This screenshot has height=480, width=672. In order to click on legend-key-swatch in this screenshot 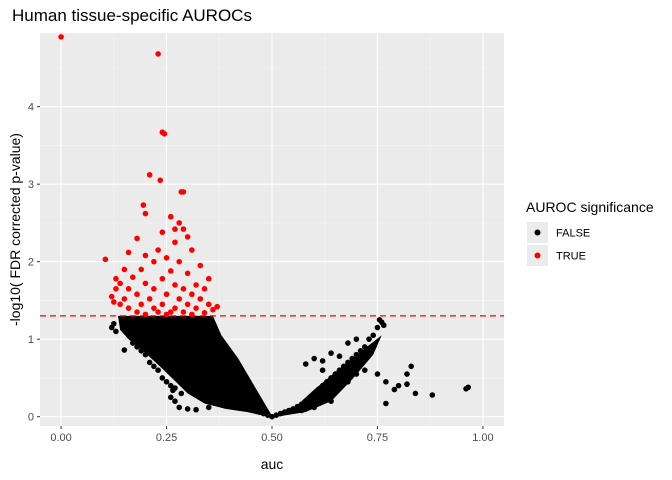, I will do `click(537, 255)`.